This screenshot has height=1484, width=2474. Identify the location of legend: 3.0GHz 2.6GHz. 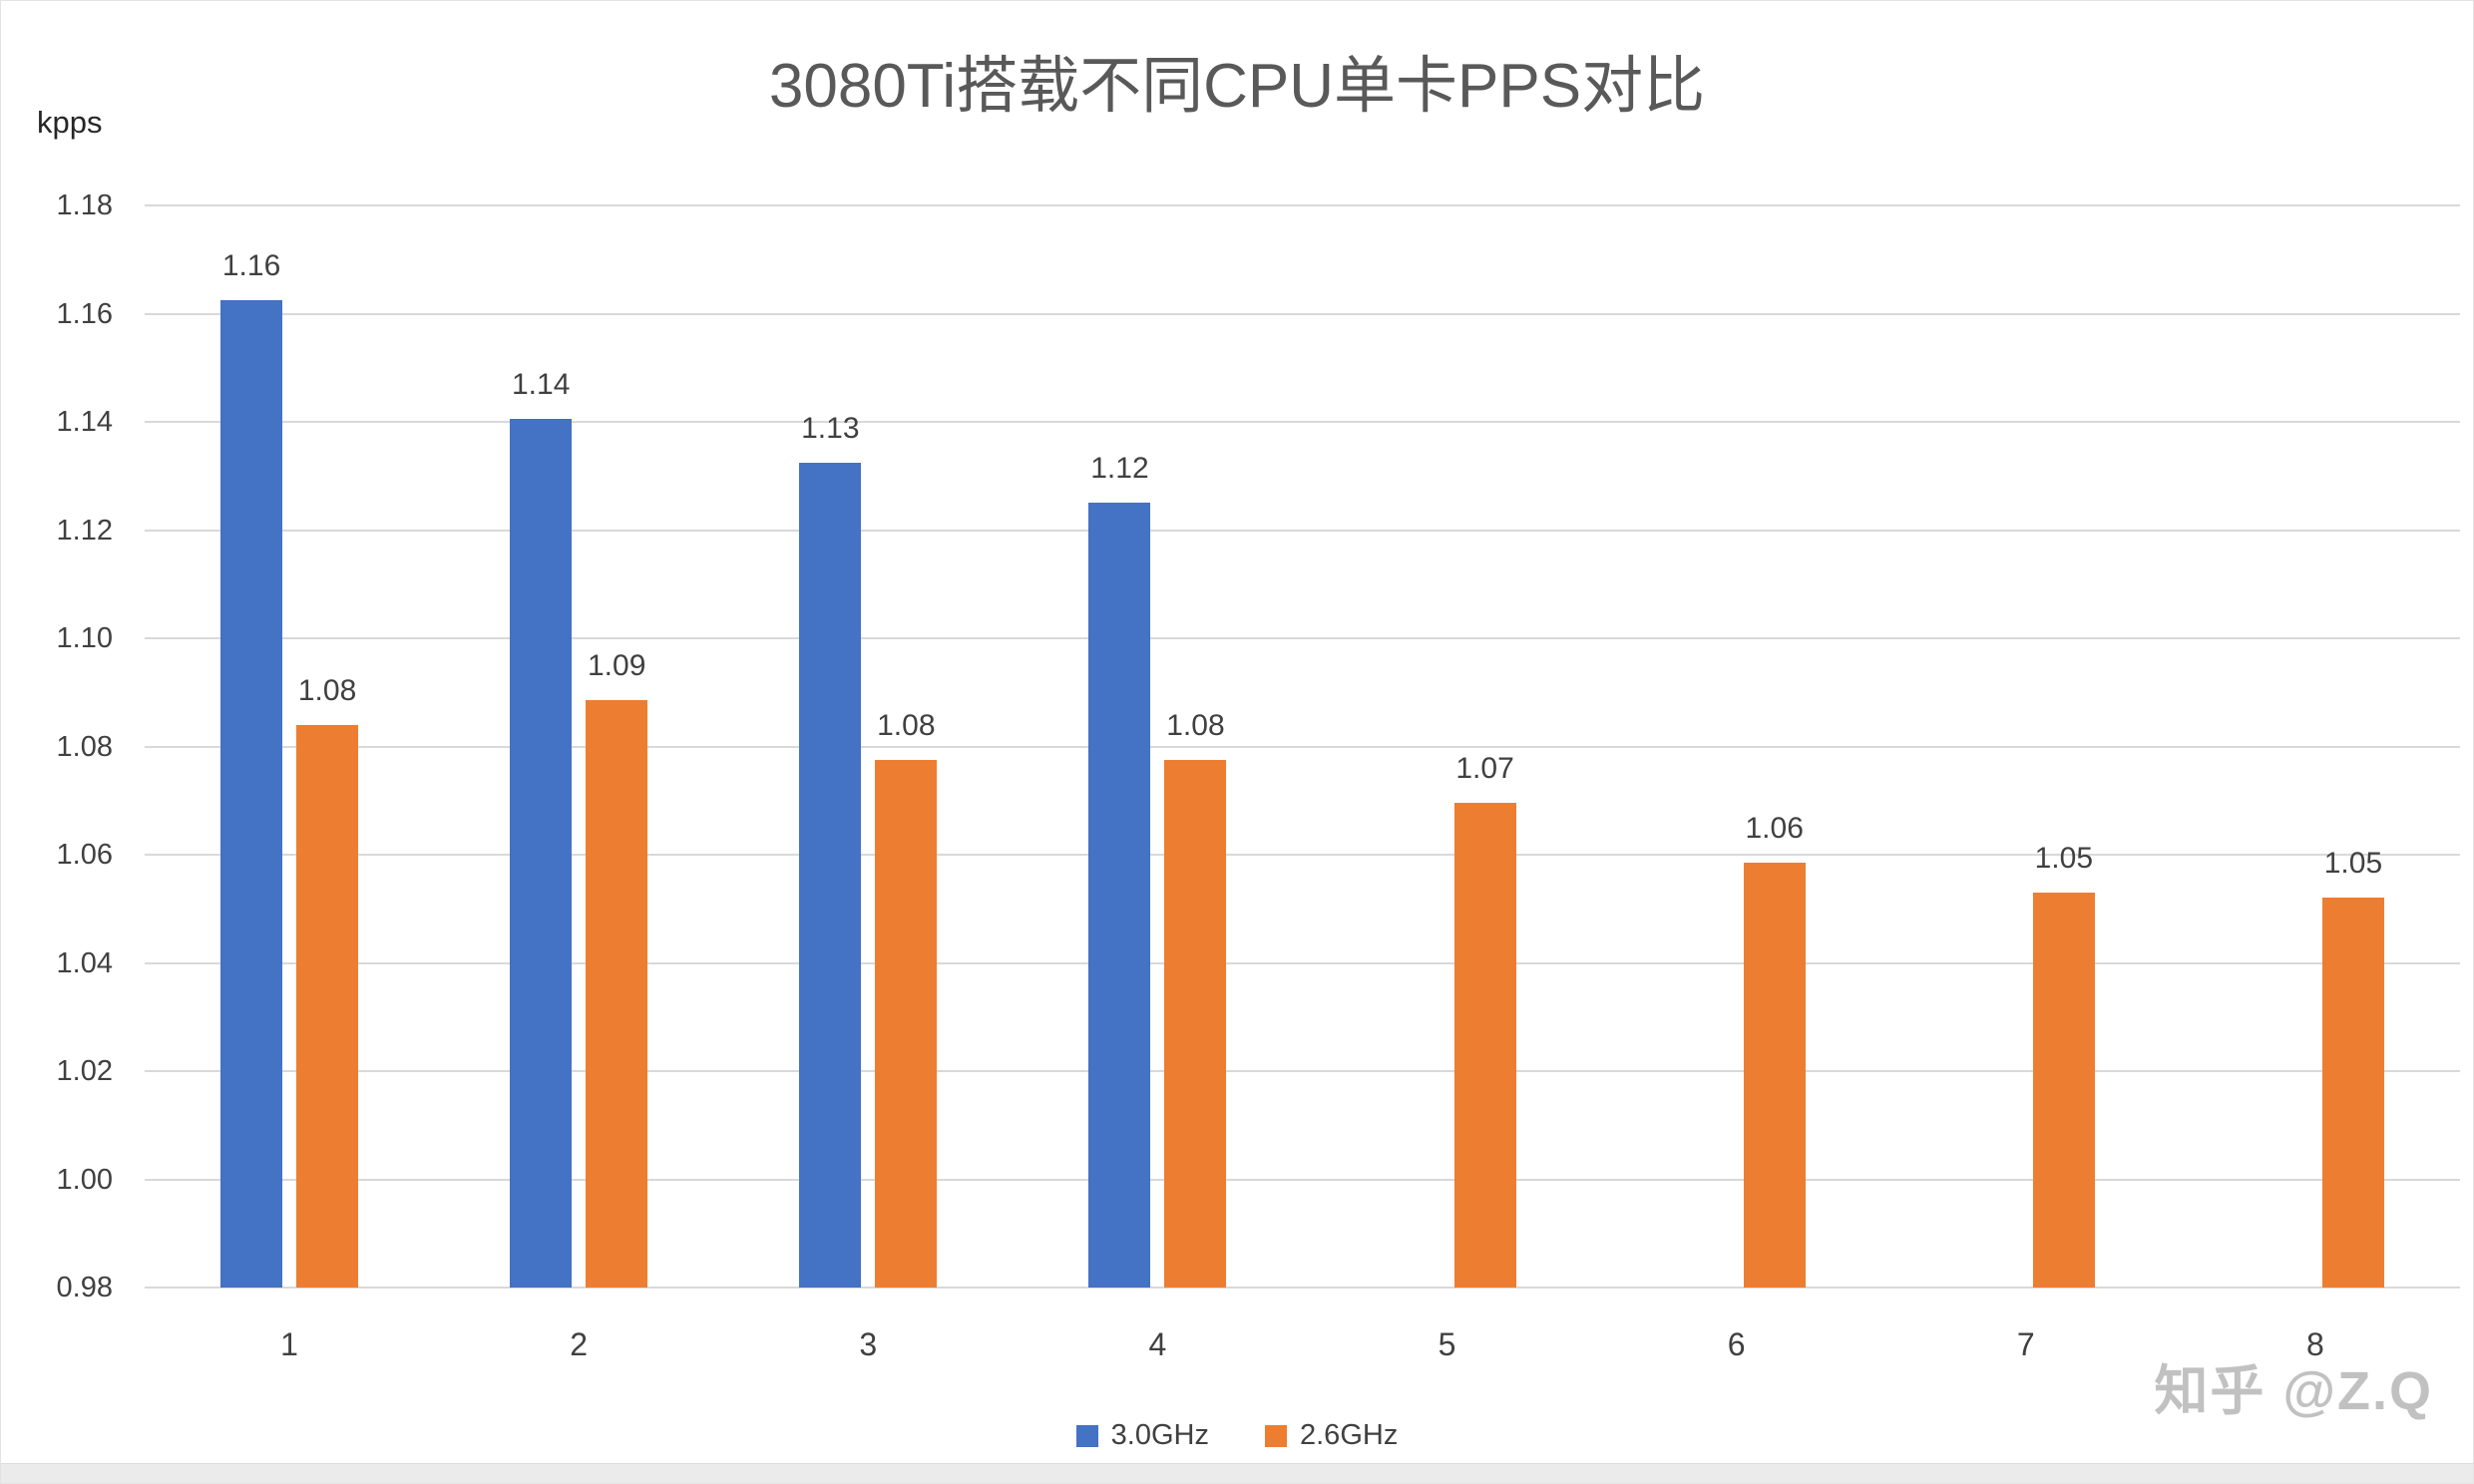
(1237, 1435).